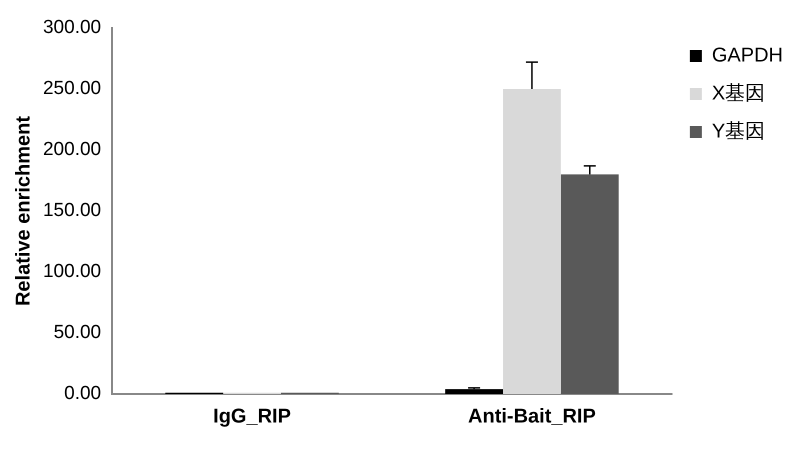 This screenshot has height=450, width=806. I want to click on legend-label: Y基因, so click(739, 131).